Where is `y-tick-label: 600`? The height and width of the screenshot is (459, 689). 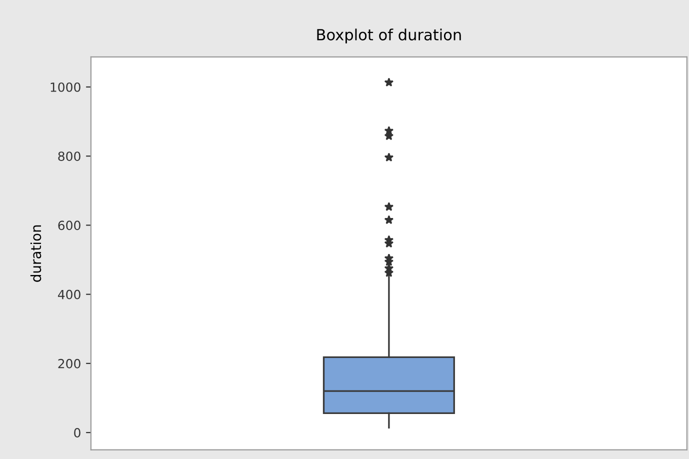 y-tick-label: 600 is located at coordinates (69, 225).